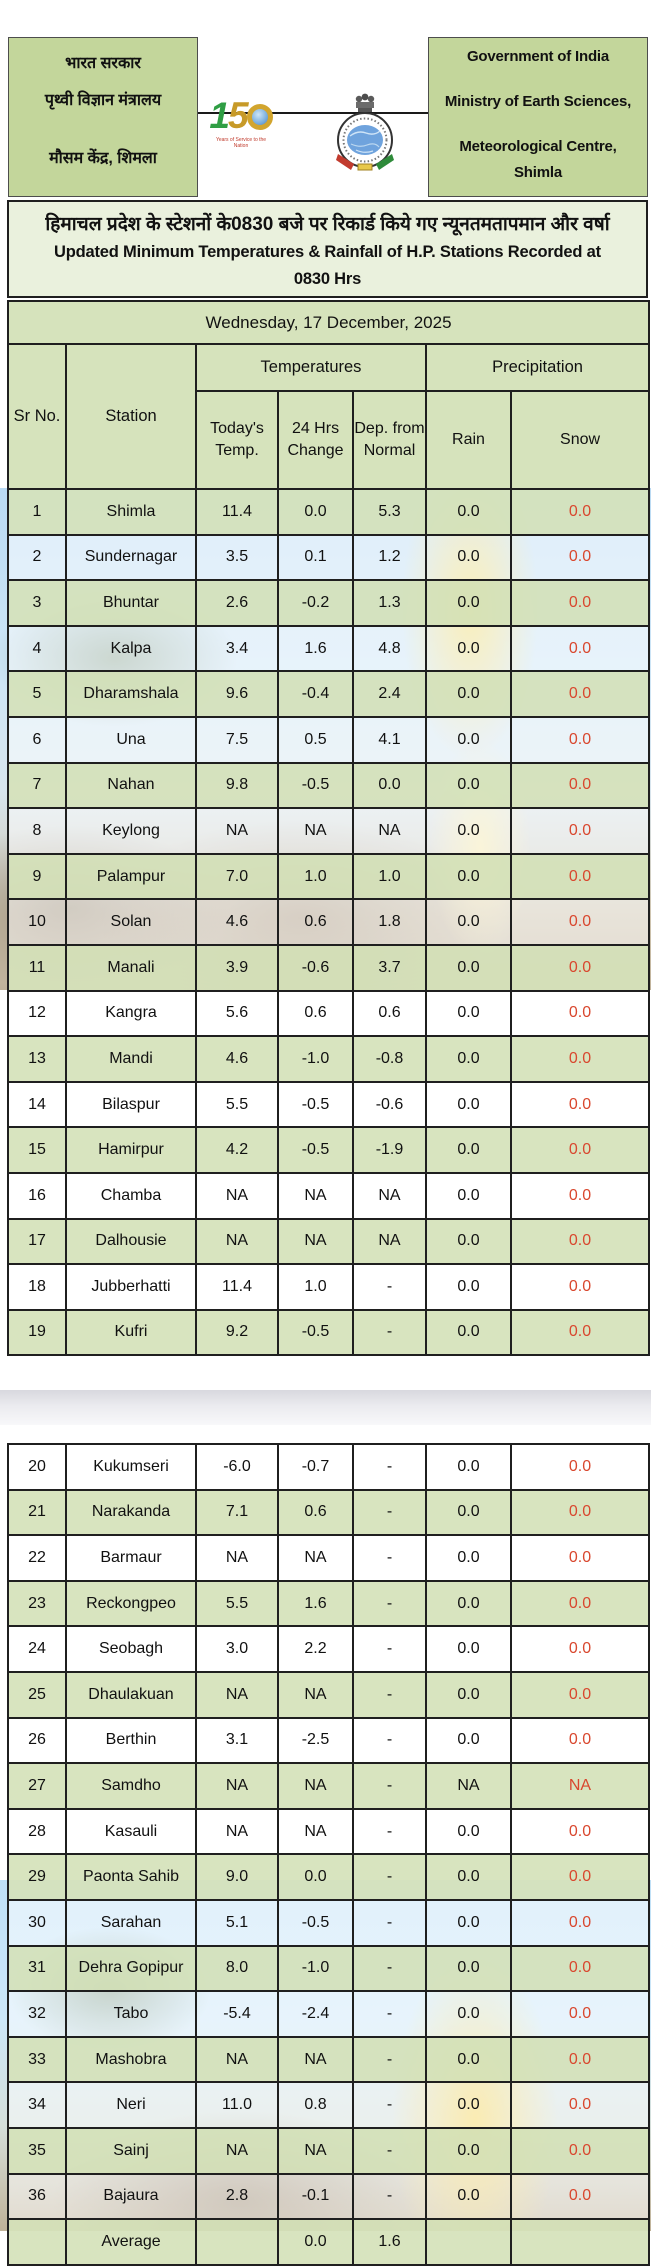 This screenshot has width=651, height=2266. I want to click on station-cell: Sarahan, so click(131, 1922).